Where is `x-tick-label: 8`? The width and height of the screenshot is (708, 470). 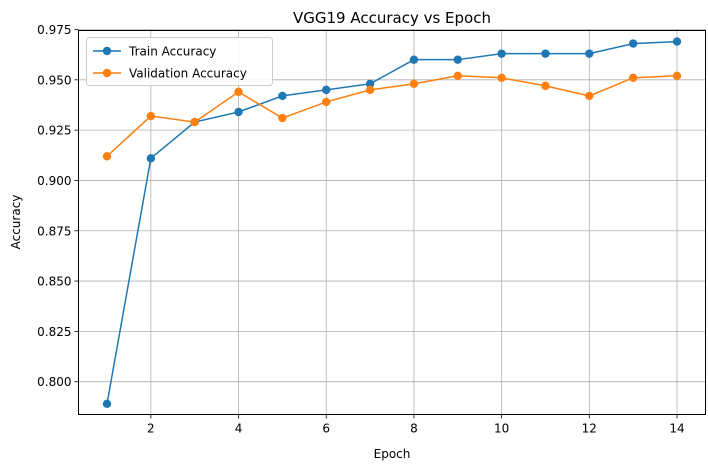 x-tick-label: 8 is located at coordinates (414, 429).